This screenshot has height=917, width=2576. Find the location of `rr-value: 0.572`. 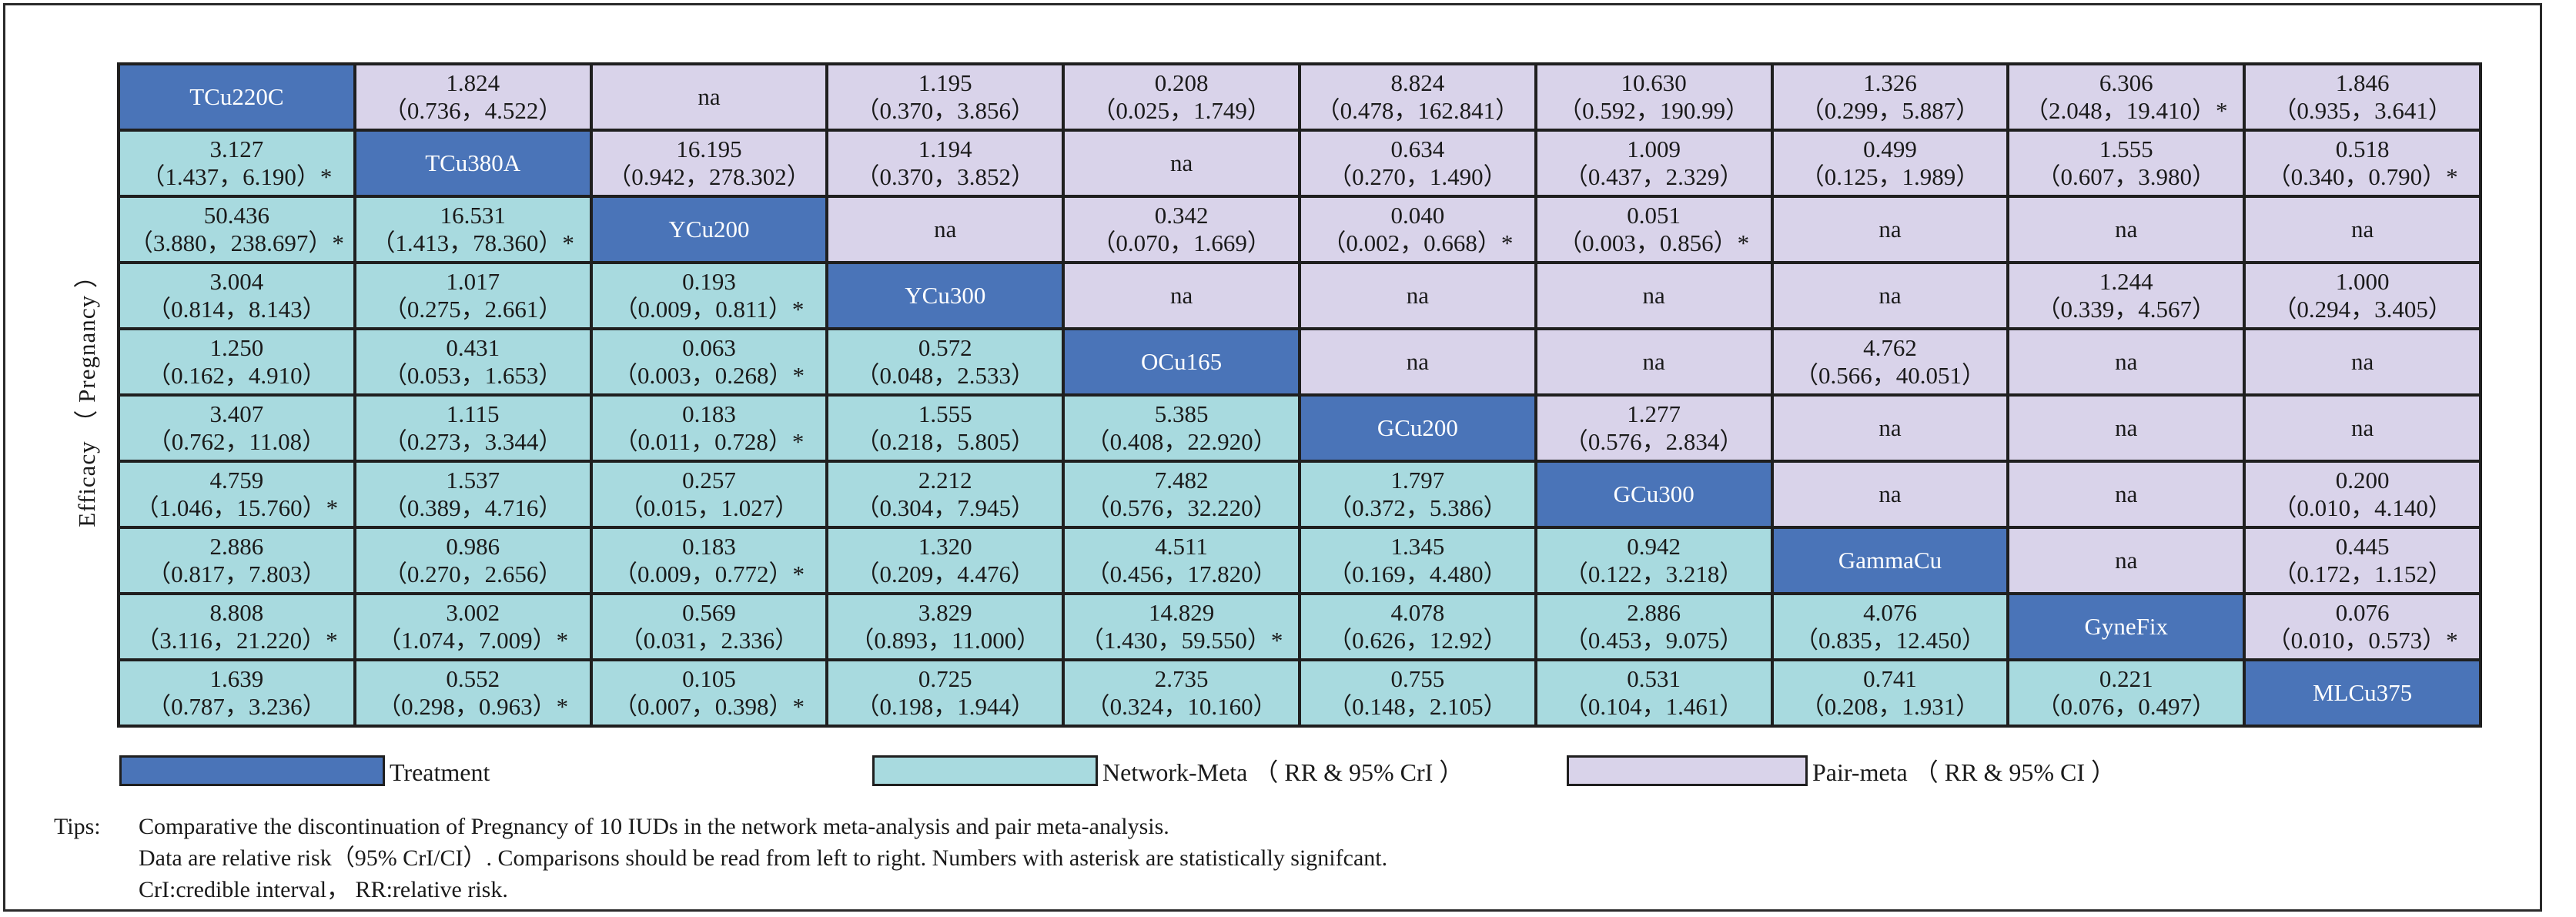

rr-value: 0.572 is located at coordinates (945, 347).